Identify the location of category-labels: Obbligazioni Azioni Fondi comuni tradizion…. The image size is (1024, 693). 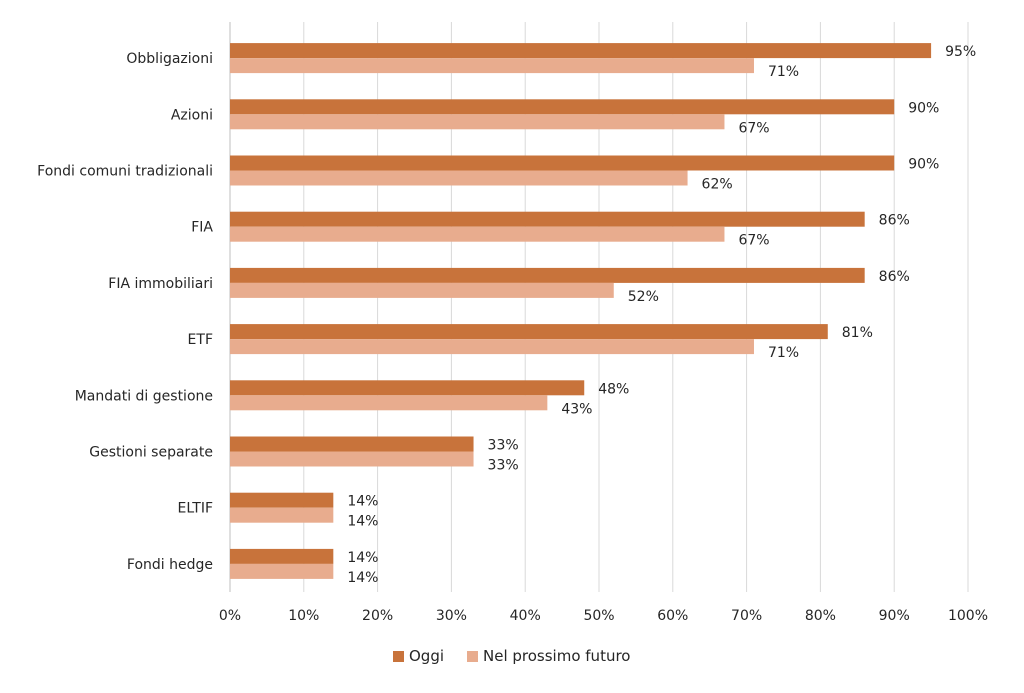
(125, 312).